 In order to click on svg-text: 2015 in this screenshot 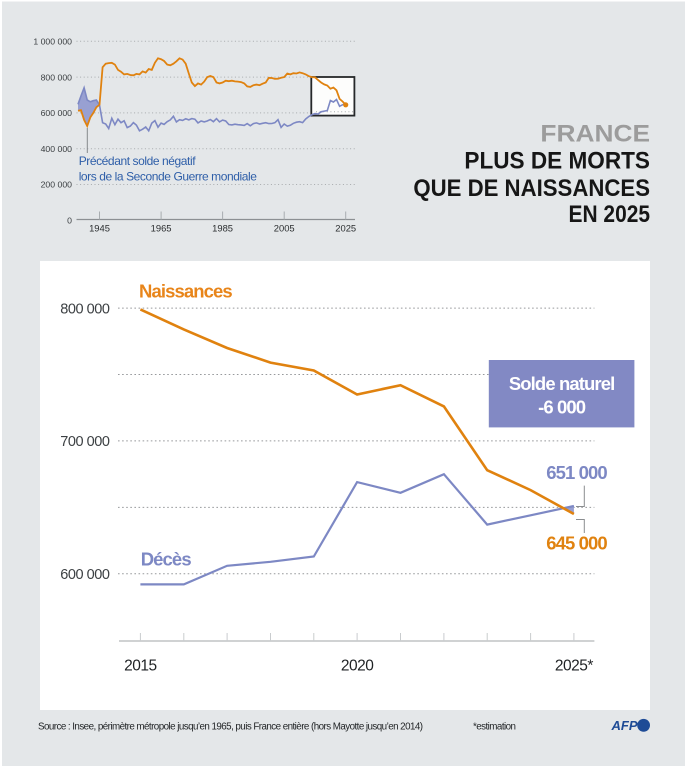, I will do `click(140, 666)`.